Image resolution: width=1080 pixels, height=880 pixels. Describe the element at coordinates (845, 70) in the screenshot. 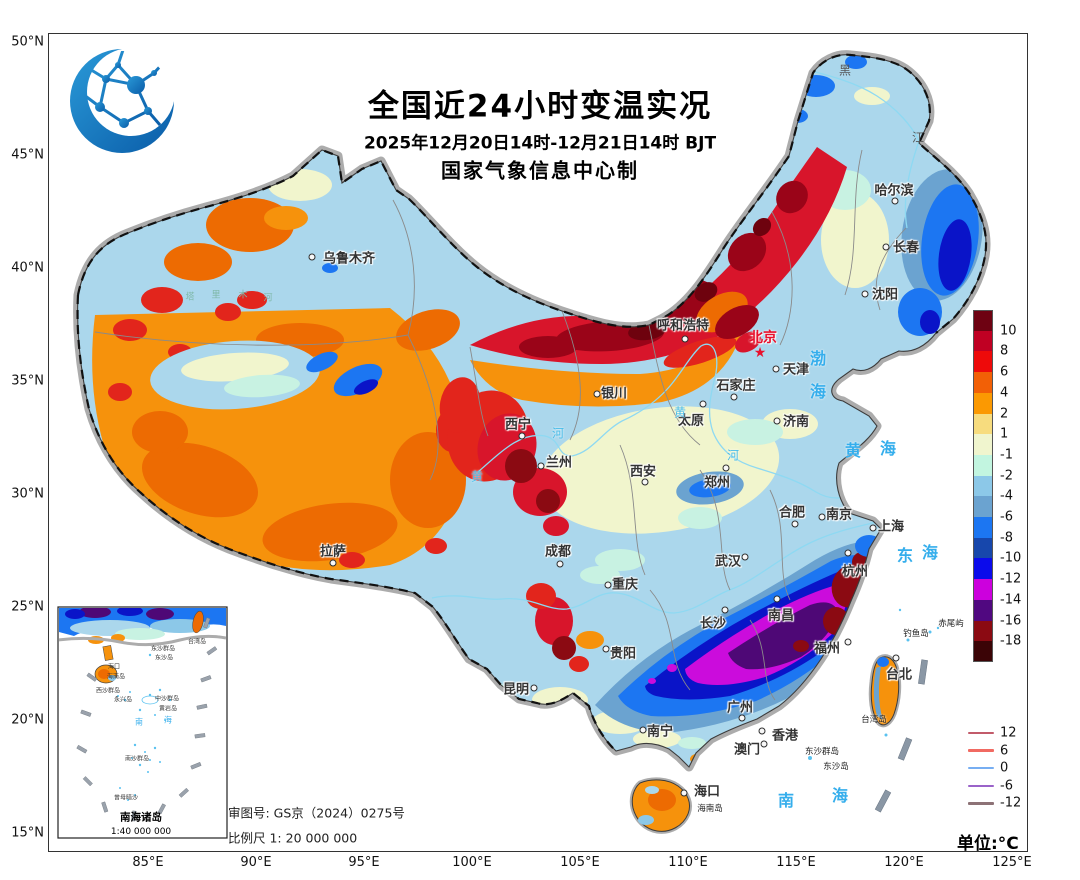

I see `river-dark-label: 黑` at that location.